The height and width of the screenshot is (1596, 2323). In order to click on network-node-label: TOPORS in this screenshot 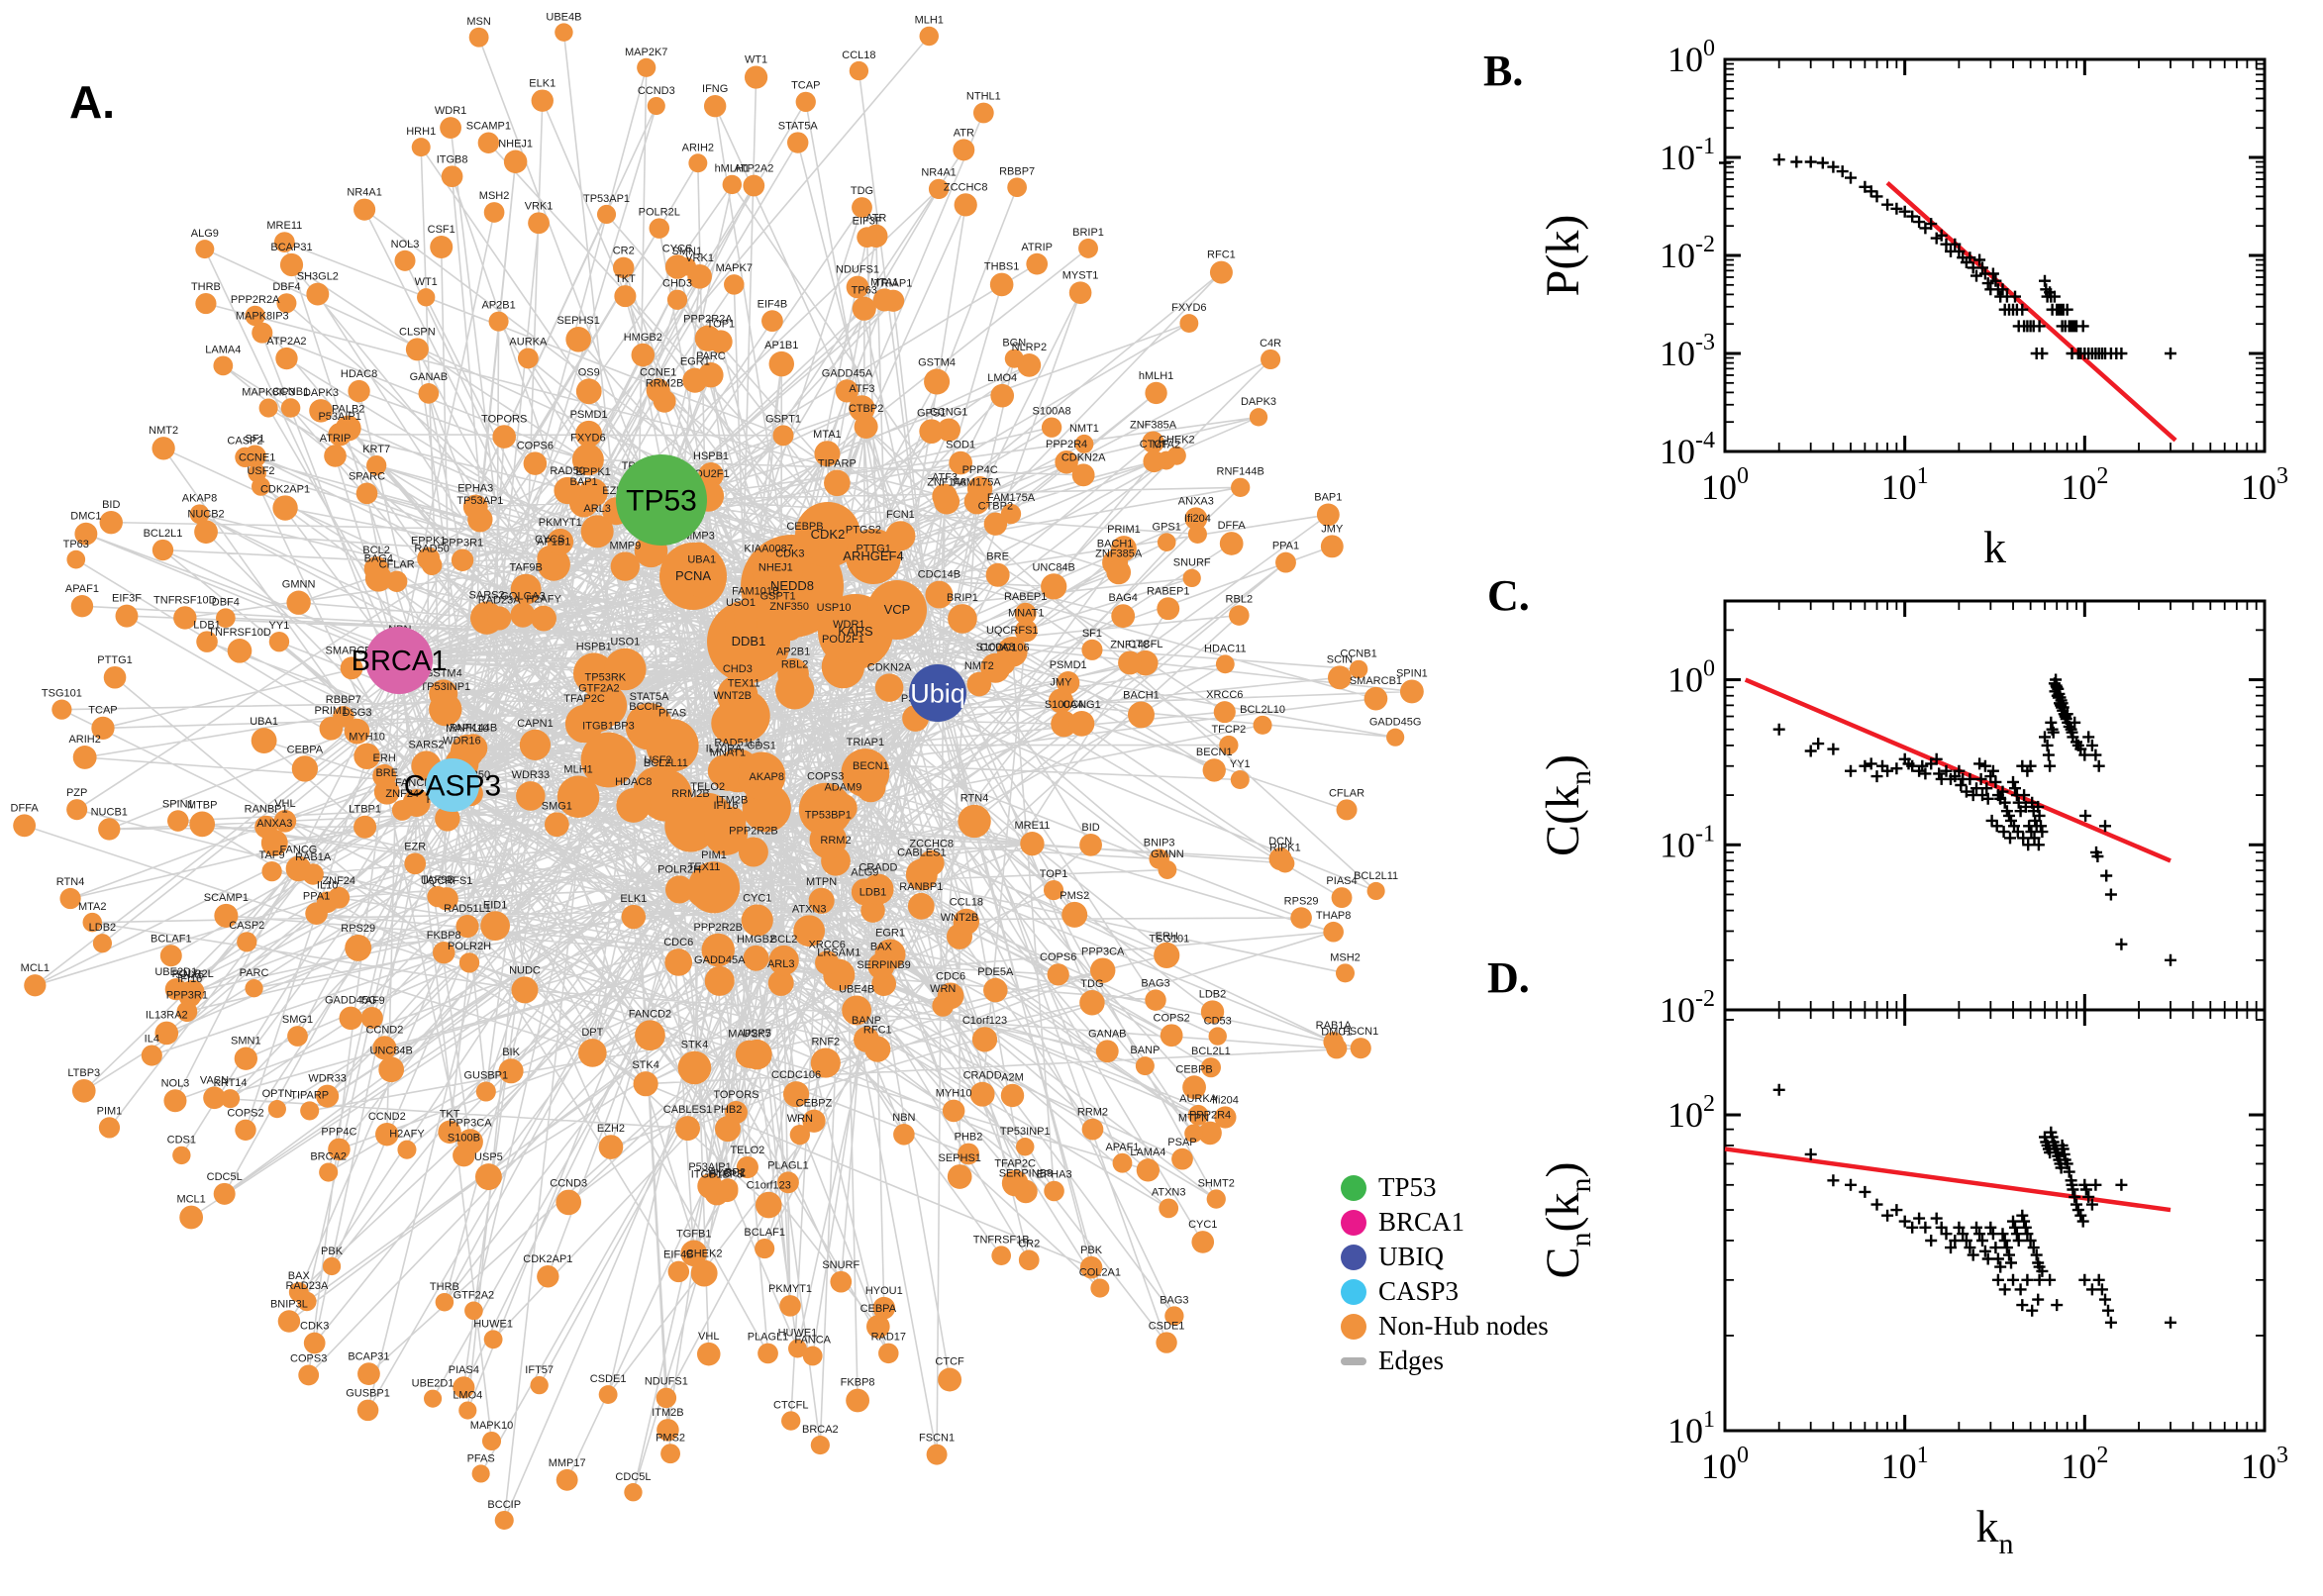, I will do `click(735, 1095)`.